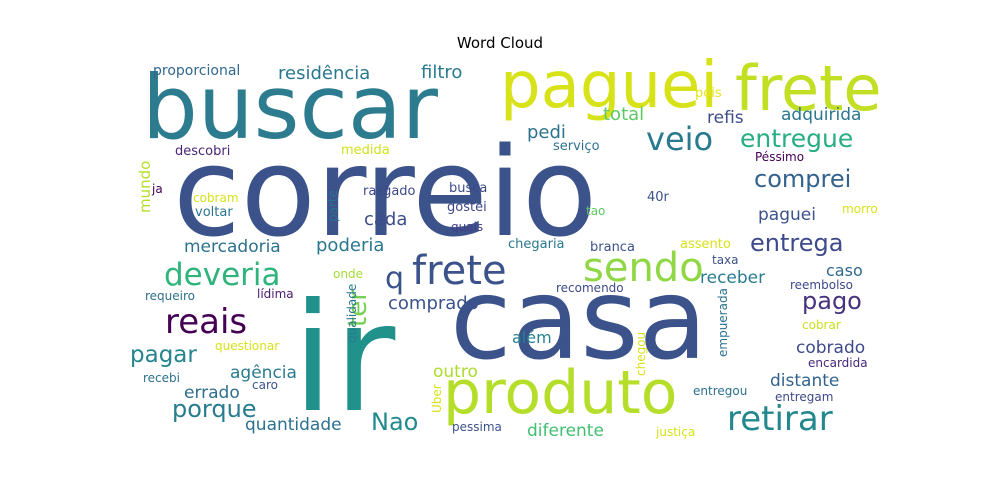 Image resolution: width=1000 pixels, height=500 pixels. Describe the element at coordinates (560, 393) in the screenshot. I see `word-5: produto` at that location.